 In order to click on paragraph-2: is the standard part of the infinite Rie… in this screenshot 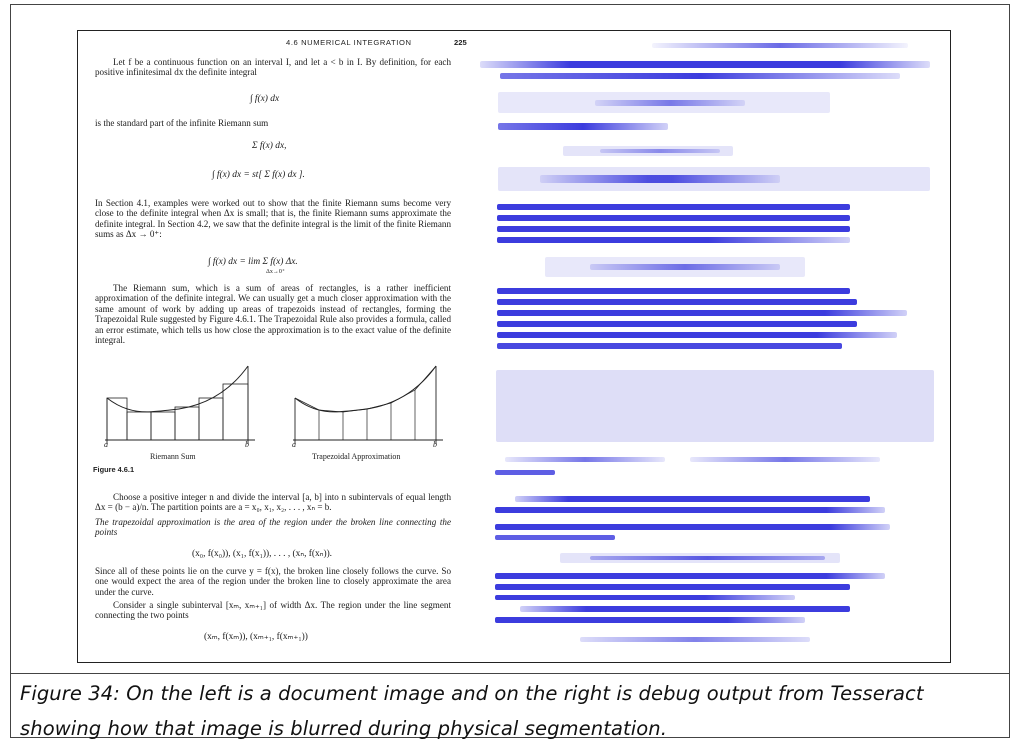, I will do `click(182, 123)`.